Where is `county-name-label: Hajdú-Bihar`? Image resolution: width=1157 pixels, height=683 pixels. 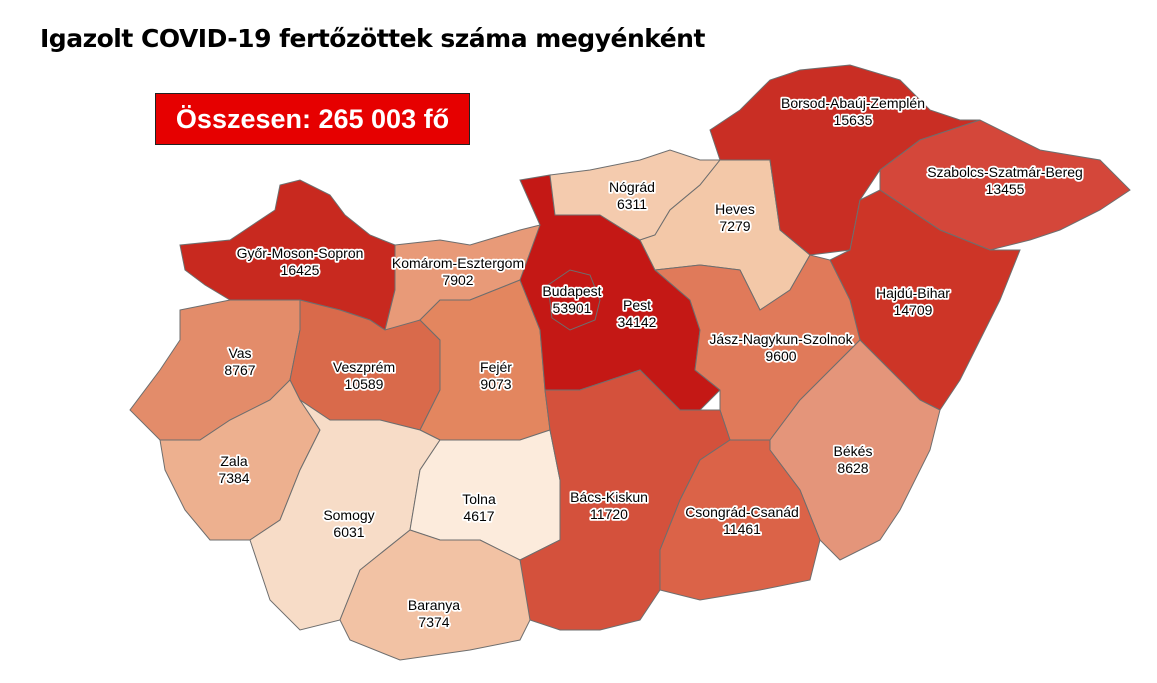 county-name-label: Hajdú-Bihar is located at coordinates (913, 293).